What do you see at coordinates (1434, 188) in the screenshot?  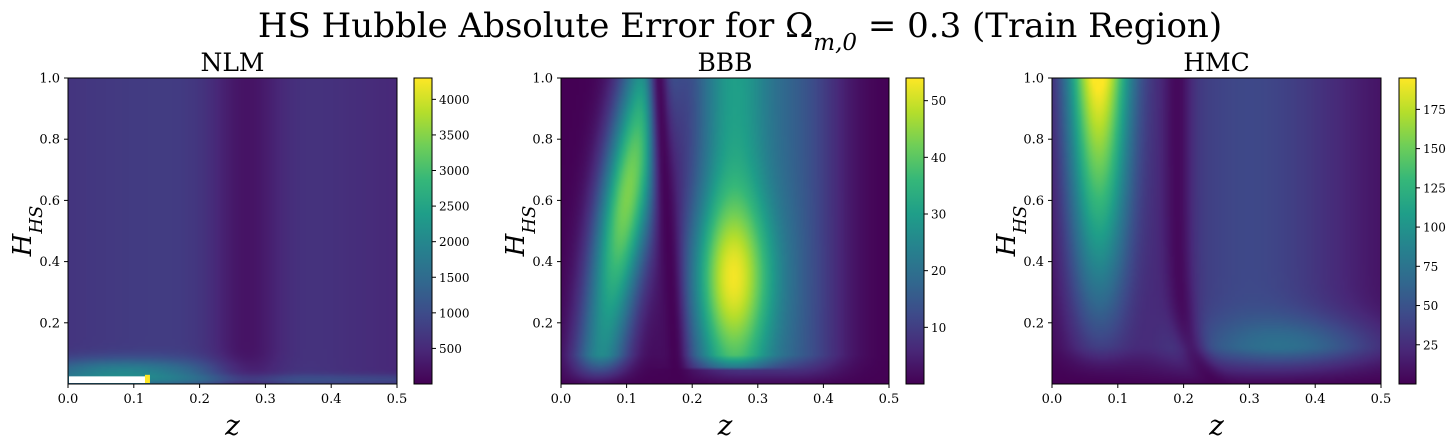 I see `colorbar-tick-label: 125` at bounding box center [1434, 188].